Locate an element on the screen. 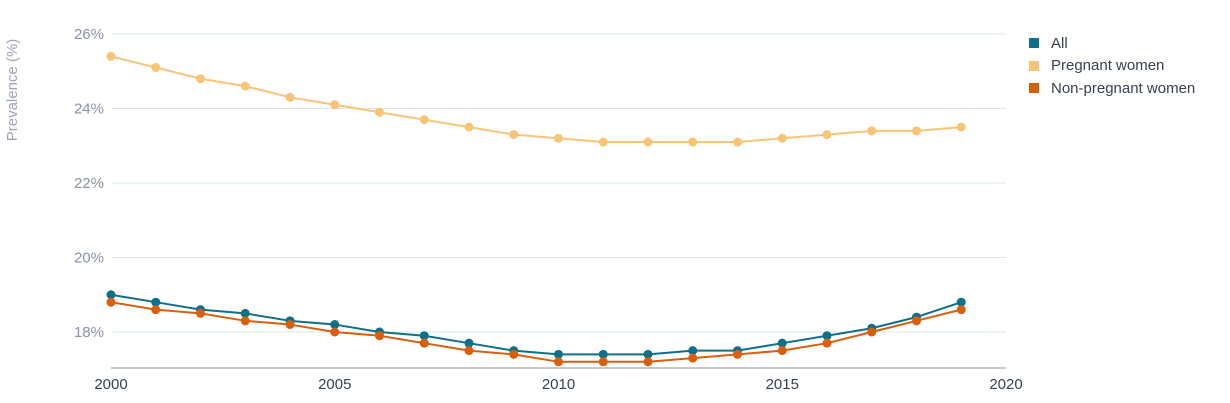 This screenshot has height=403, width=1230. legend-item: Non-pregnant women is located at coordinates (1112, 88).